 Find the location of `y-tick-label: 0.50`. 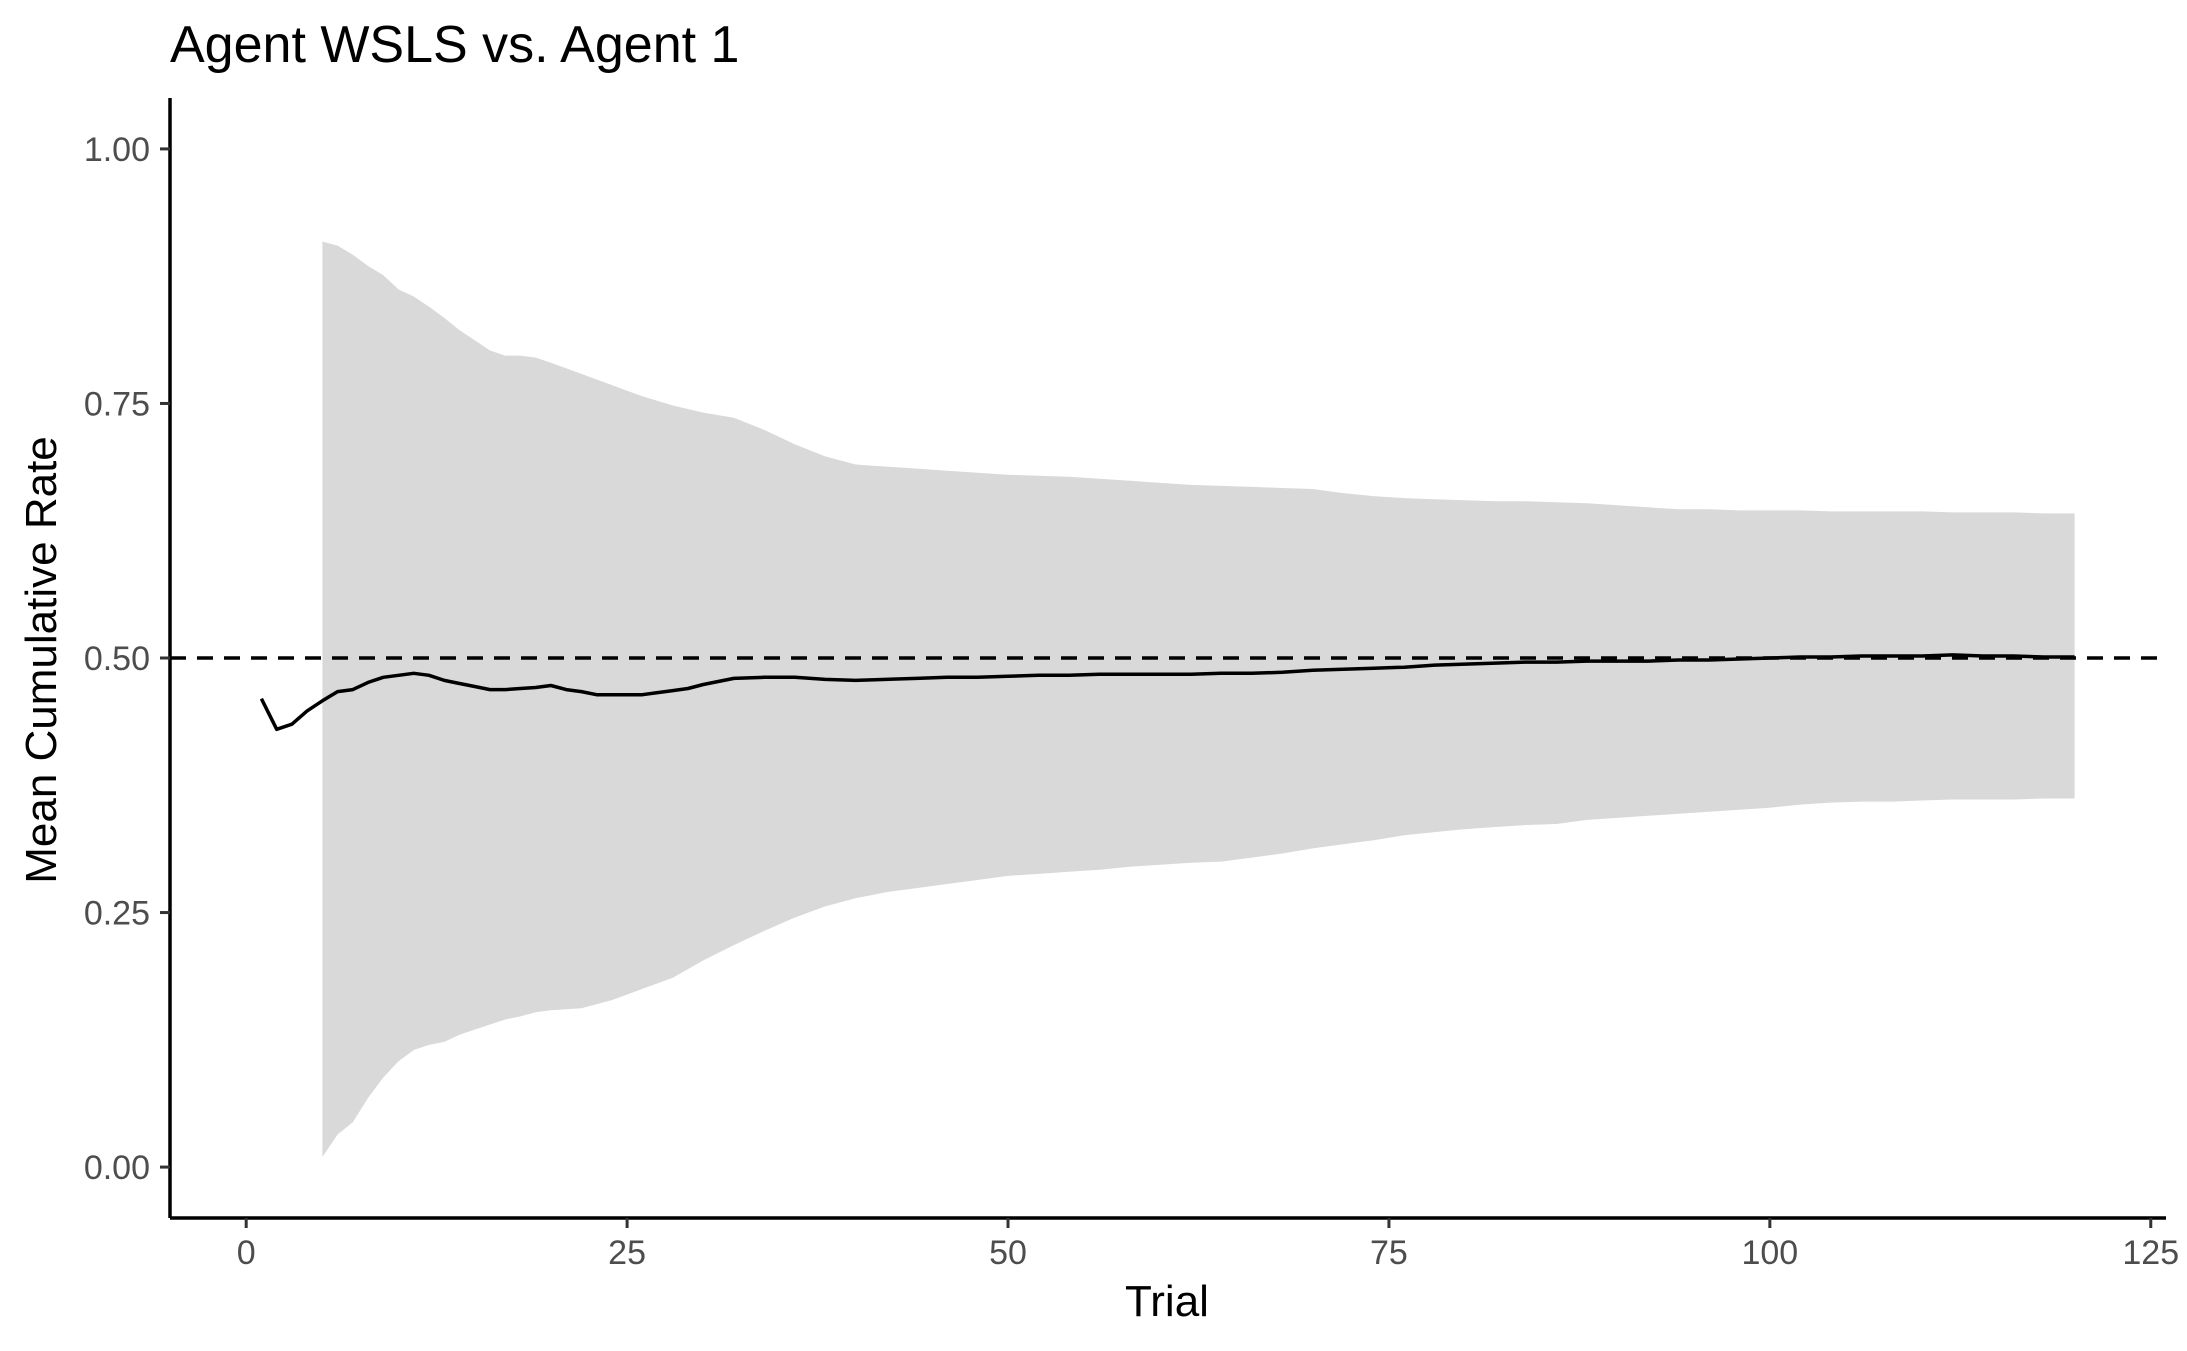

y-tick-label: 0.50 is located at coordinates (117, 659).